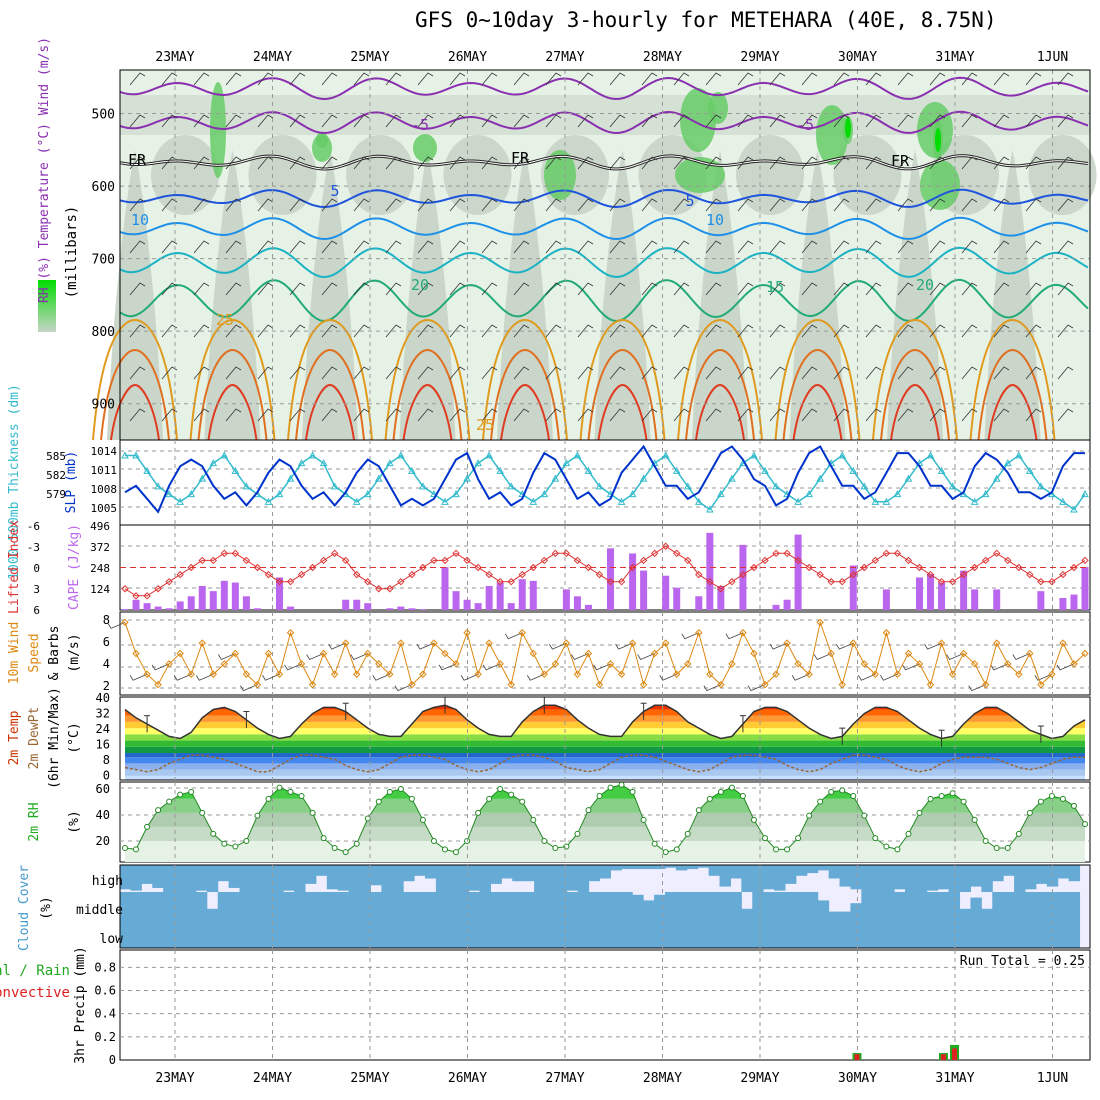 This screenshot has width=1100, height=1100. What do you see at coordinates (604, 479) in the screenshot?
I see `slp-line` at bounding box center [604, 479].